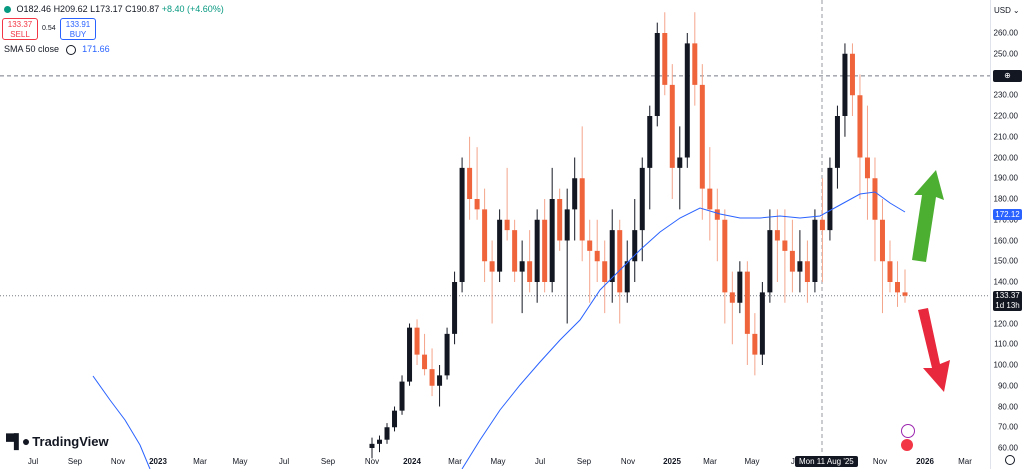 This screenshot has height=469, width=1024. Describe the element at coordinates (20, 34) in the screenshot. I see `sell-label: SELL` at that location.